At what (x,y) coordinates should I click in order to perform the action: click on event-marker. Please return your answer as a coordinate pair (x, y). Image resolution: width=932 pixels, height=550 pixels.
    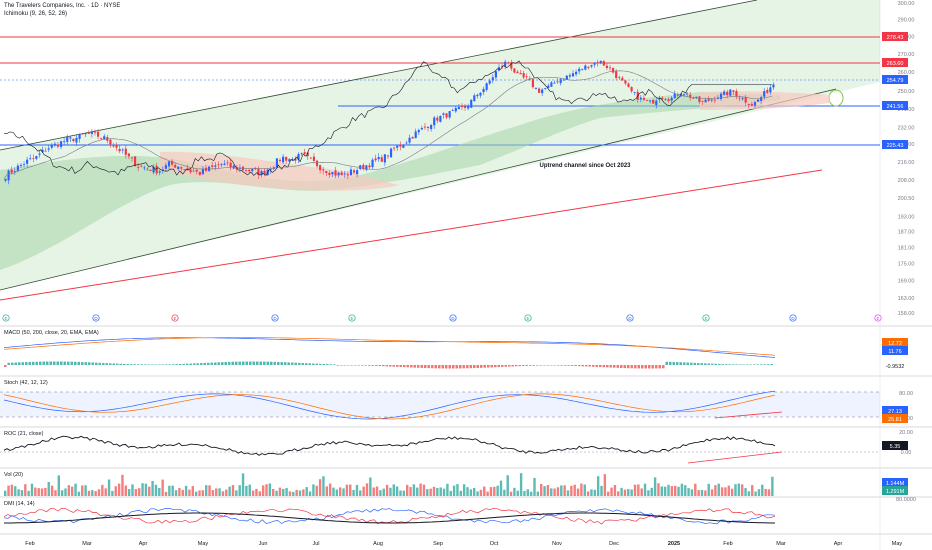
    Looking at the image, I should click on (878, 318).